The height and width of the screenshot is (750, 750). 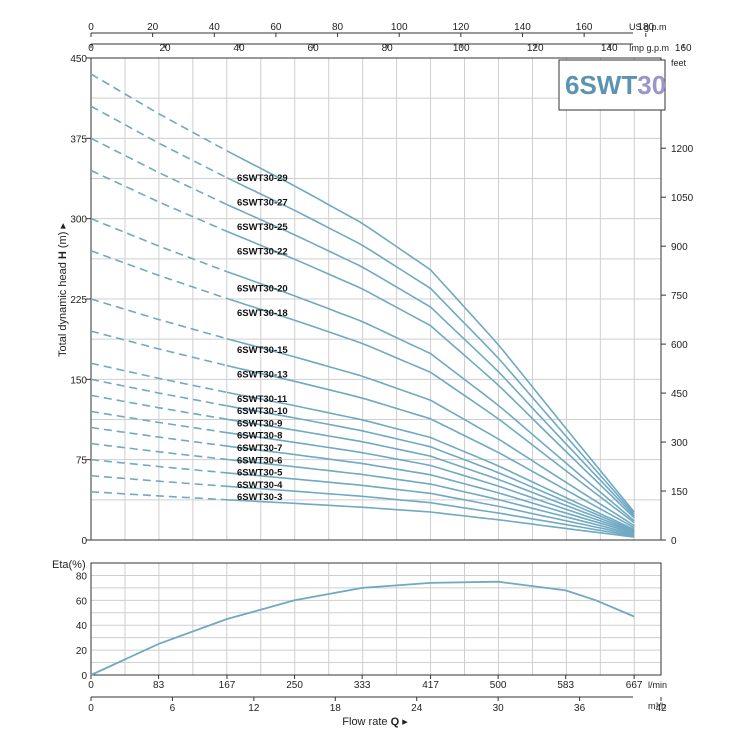 What do you see at coordinates (262, 374) in the screenshot?
I see `curve-label-6SWT30-13: 6SWT30-13` at bounding box center [262, 374].